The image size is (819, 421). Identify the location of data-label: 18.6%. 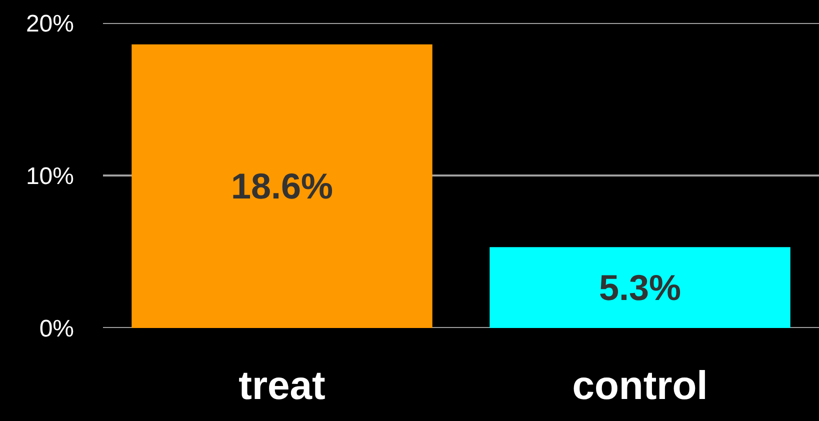
(282, 186).